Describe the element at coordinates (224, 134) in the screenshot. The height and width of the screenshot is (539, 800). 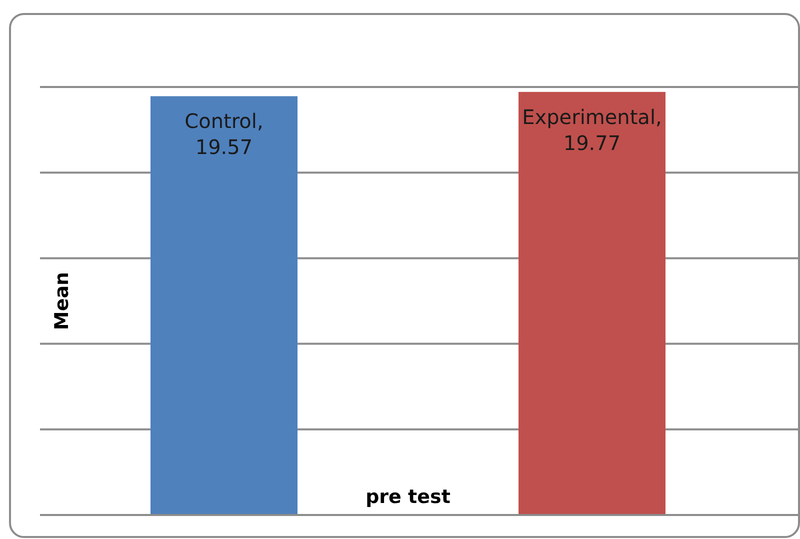
I see `data-label: Control, 19.57` at that location.